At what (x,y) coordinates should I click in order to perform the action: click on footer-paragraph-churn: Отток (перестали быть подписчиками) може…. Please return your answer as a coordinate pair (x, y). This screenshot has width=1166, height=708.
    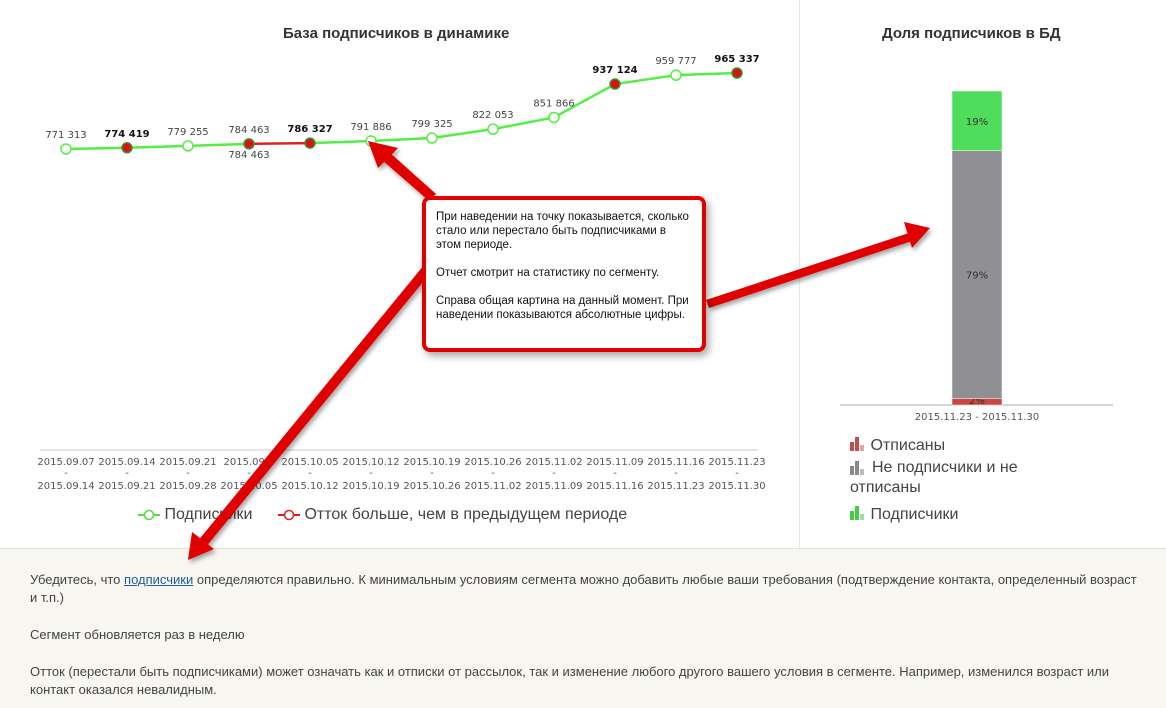
    Looking at the image, I should click on (570, 680).